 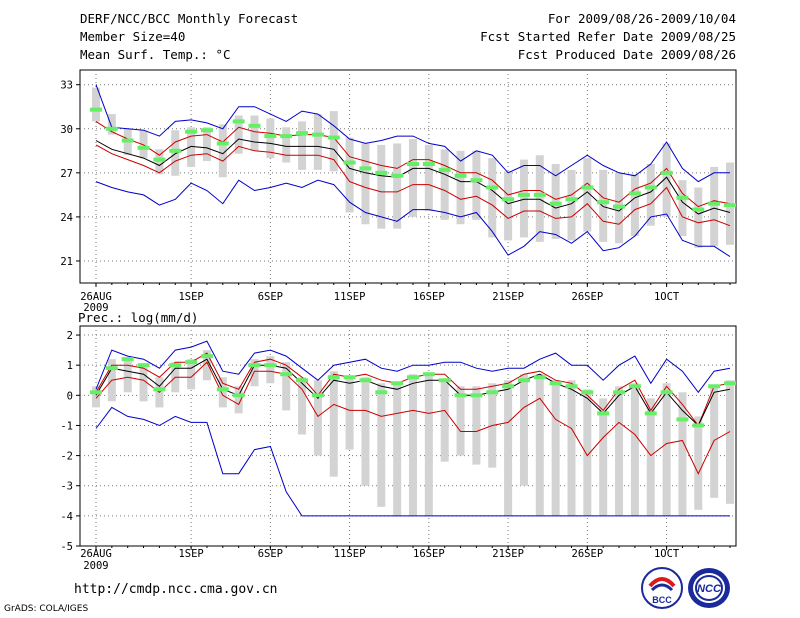 I want to click on temp-series-ensemble-max, so click(x=412, y=133).